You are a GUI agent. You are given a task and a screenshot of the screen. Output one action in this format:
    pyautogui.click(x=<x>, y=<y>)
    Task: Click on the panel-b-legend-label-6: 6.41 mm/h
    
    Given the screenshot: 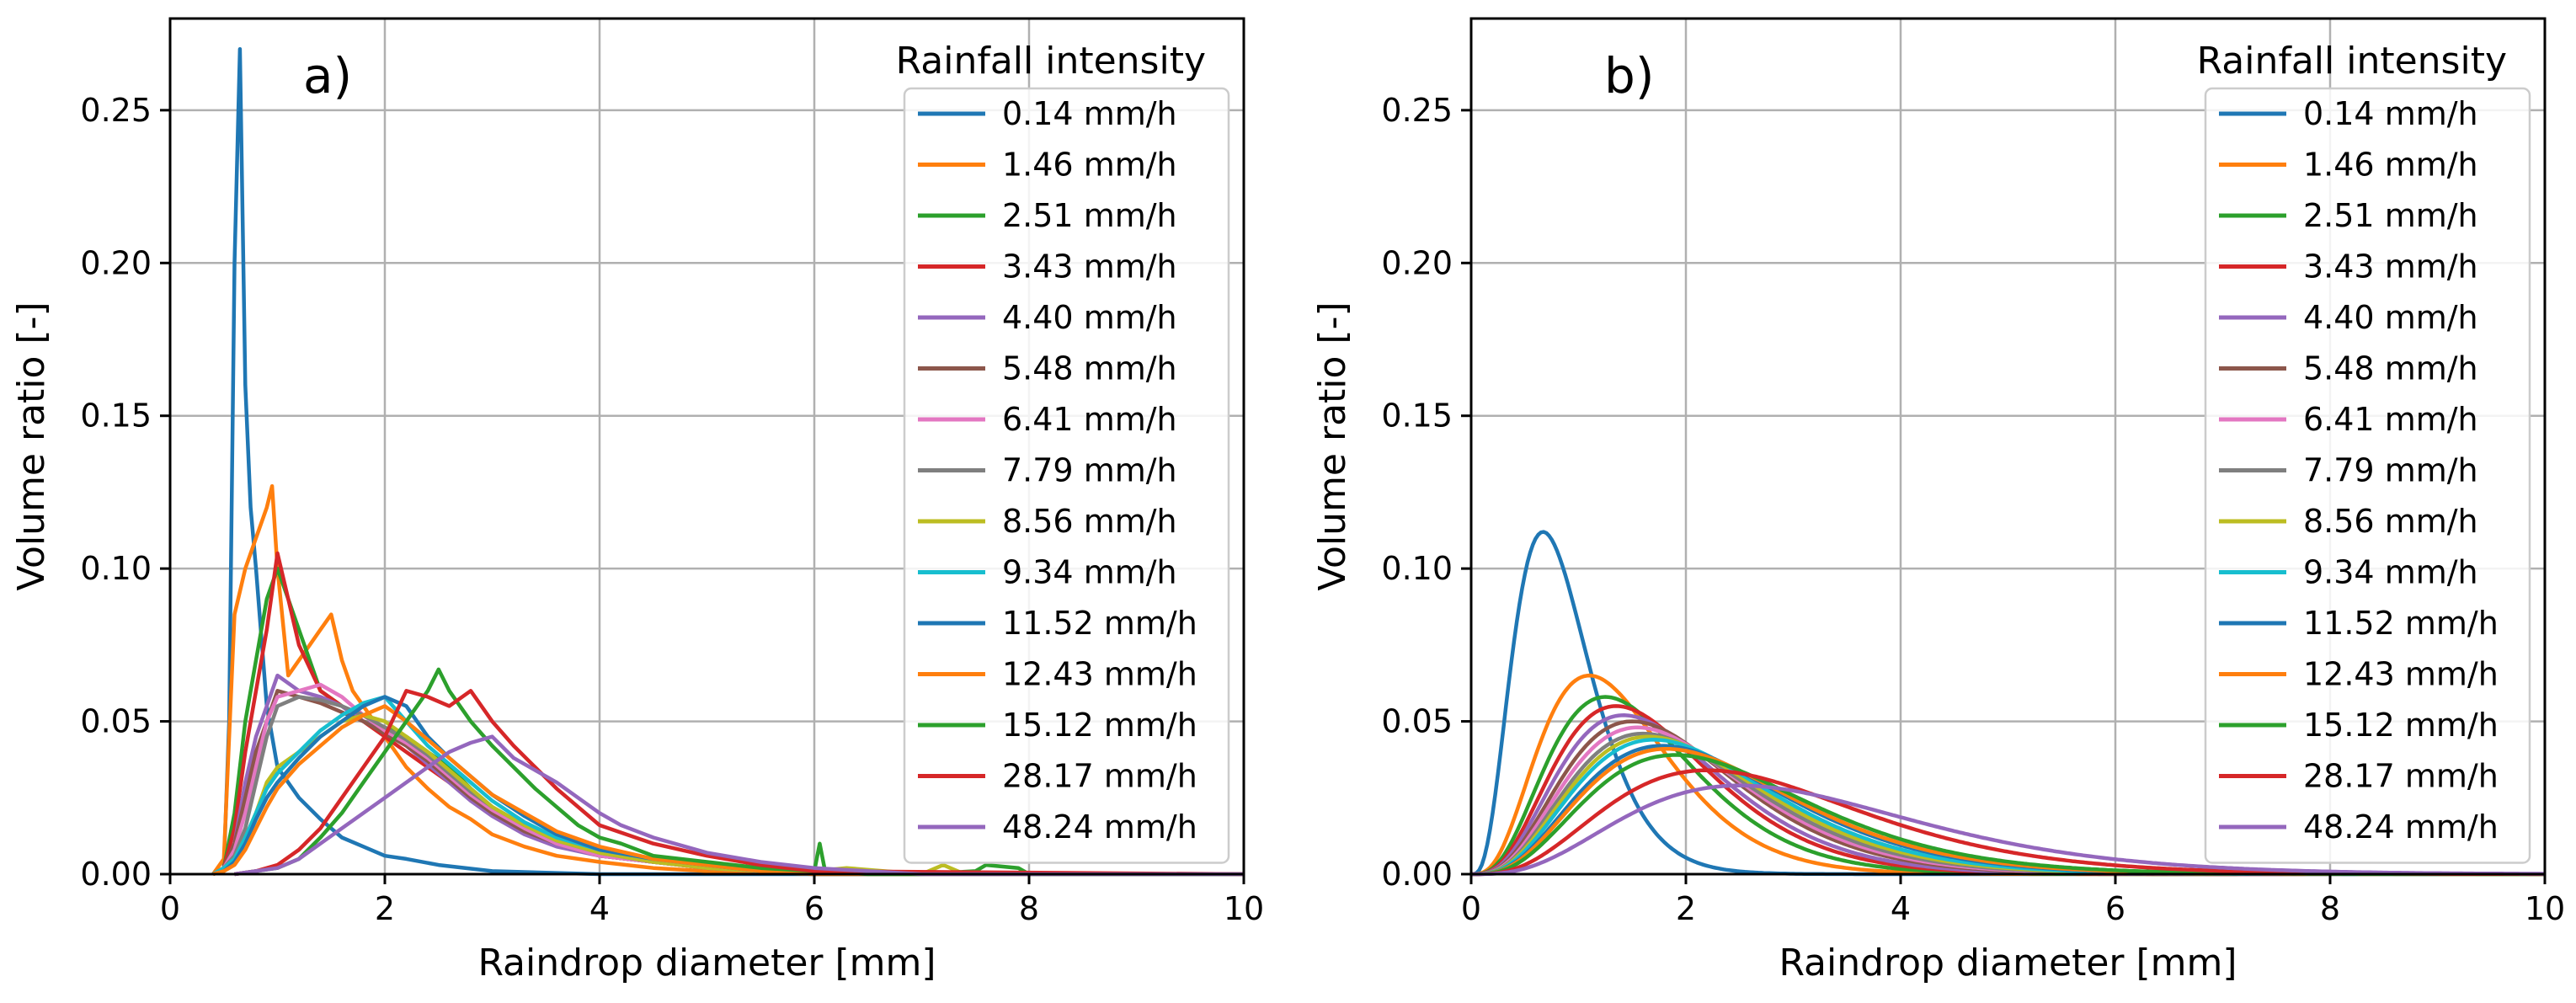 What is the action you would take?
    pyautogui.click(x=2390, y=419)
    